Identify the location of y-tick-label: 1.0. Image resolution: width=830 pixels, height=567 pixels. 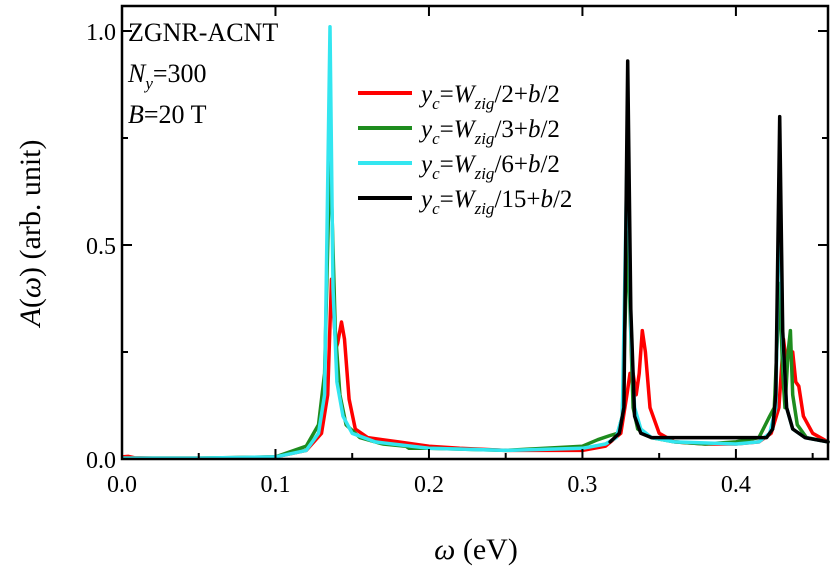
(101, 33).